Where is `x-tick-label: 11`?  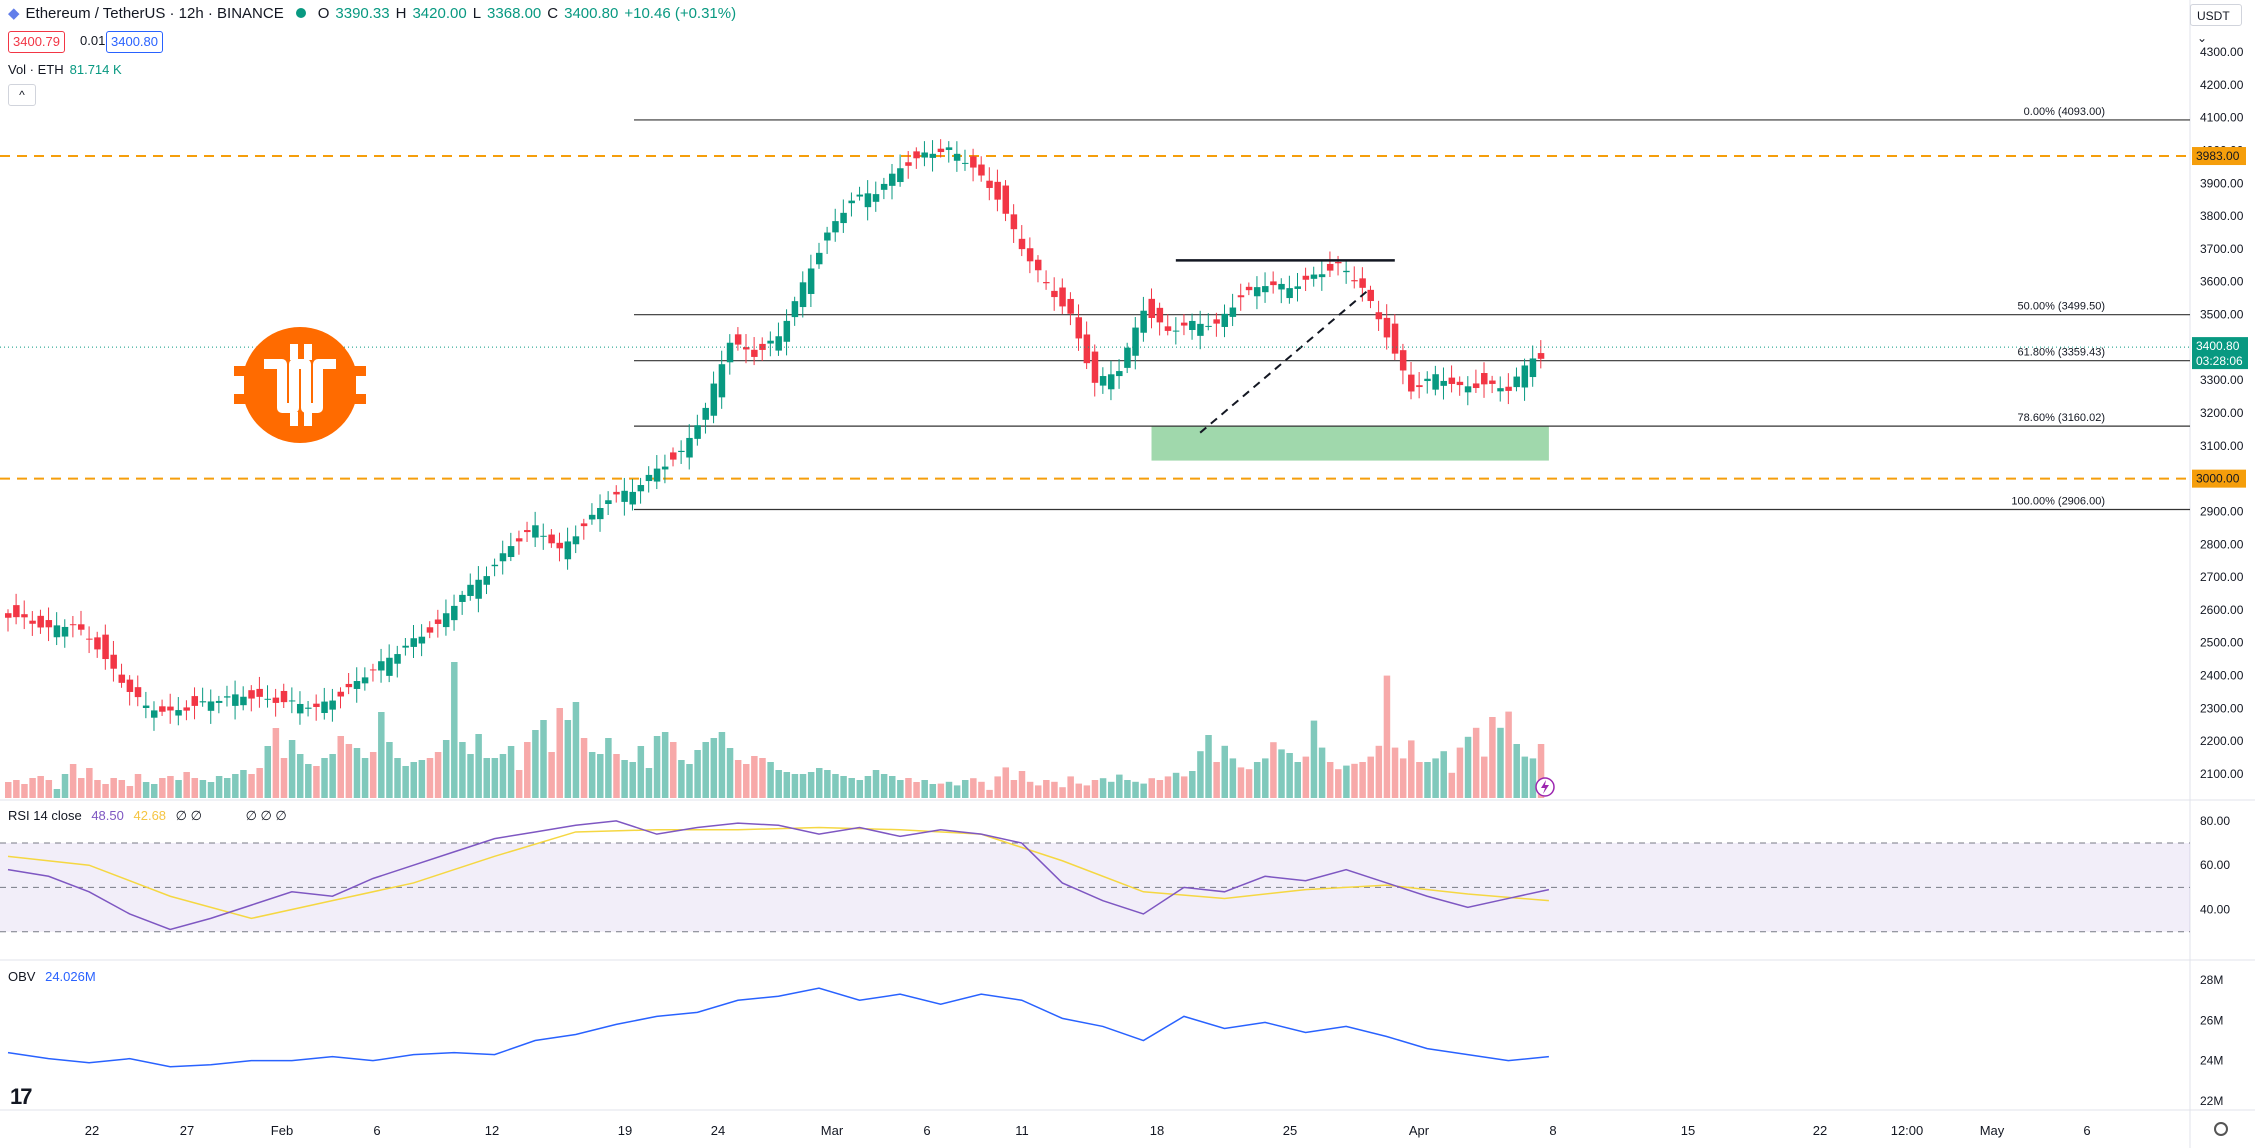
x-tick-label: 11 is located at coordinates (1022, 1130).